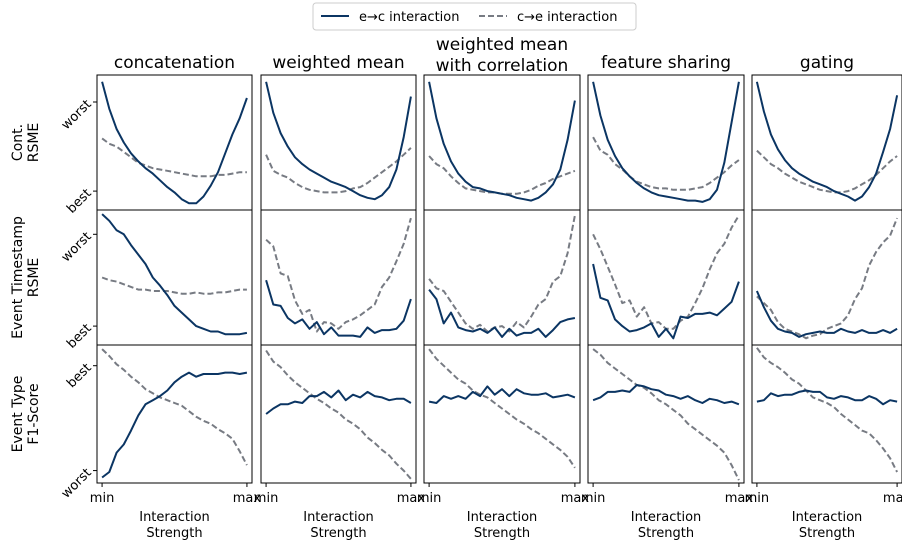 The width and height of the screenshot is (902, 543). What do you see at coordinates (502, 408) in the screenshot?
I see `series-line-c-to-e-r2-c2` at bounding box center [502, 408].